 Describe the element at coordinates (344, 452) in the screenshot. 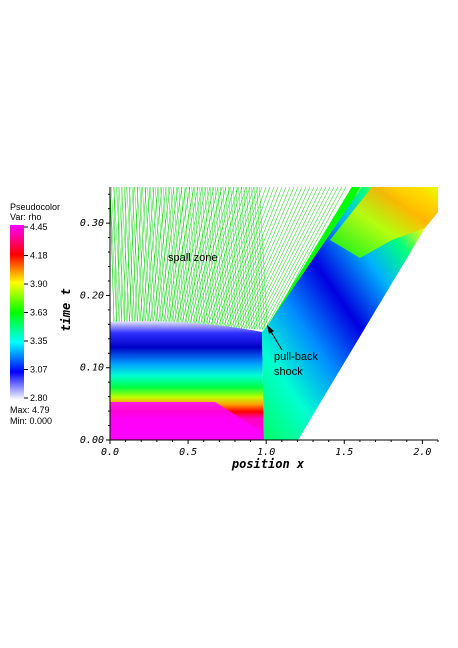

I see `x-tick-label: 1.5` at that location.